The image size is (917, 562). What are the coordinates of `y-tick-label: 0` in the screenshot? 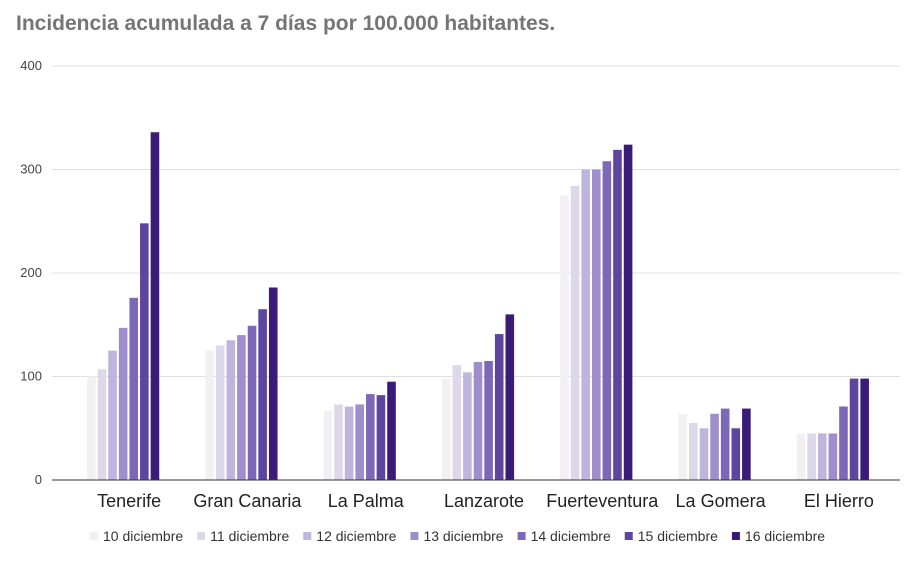 It's located at (38, 479).